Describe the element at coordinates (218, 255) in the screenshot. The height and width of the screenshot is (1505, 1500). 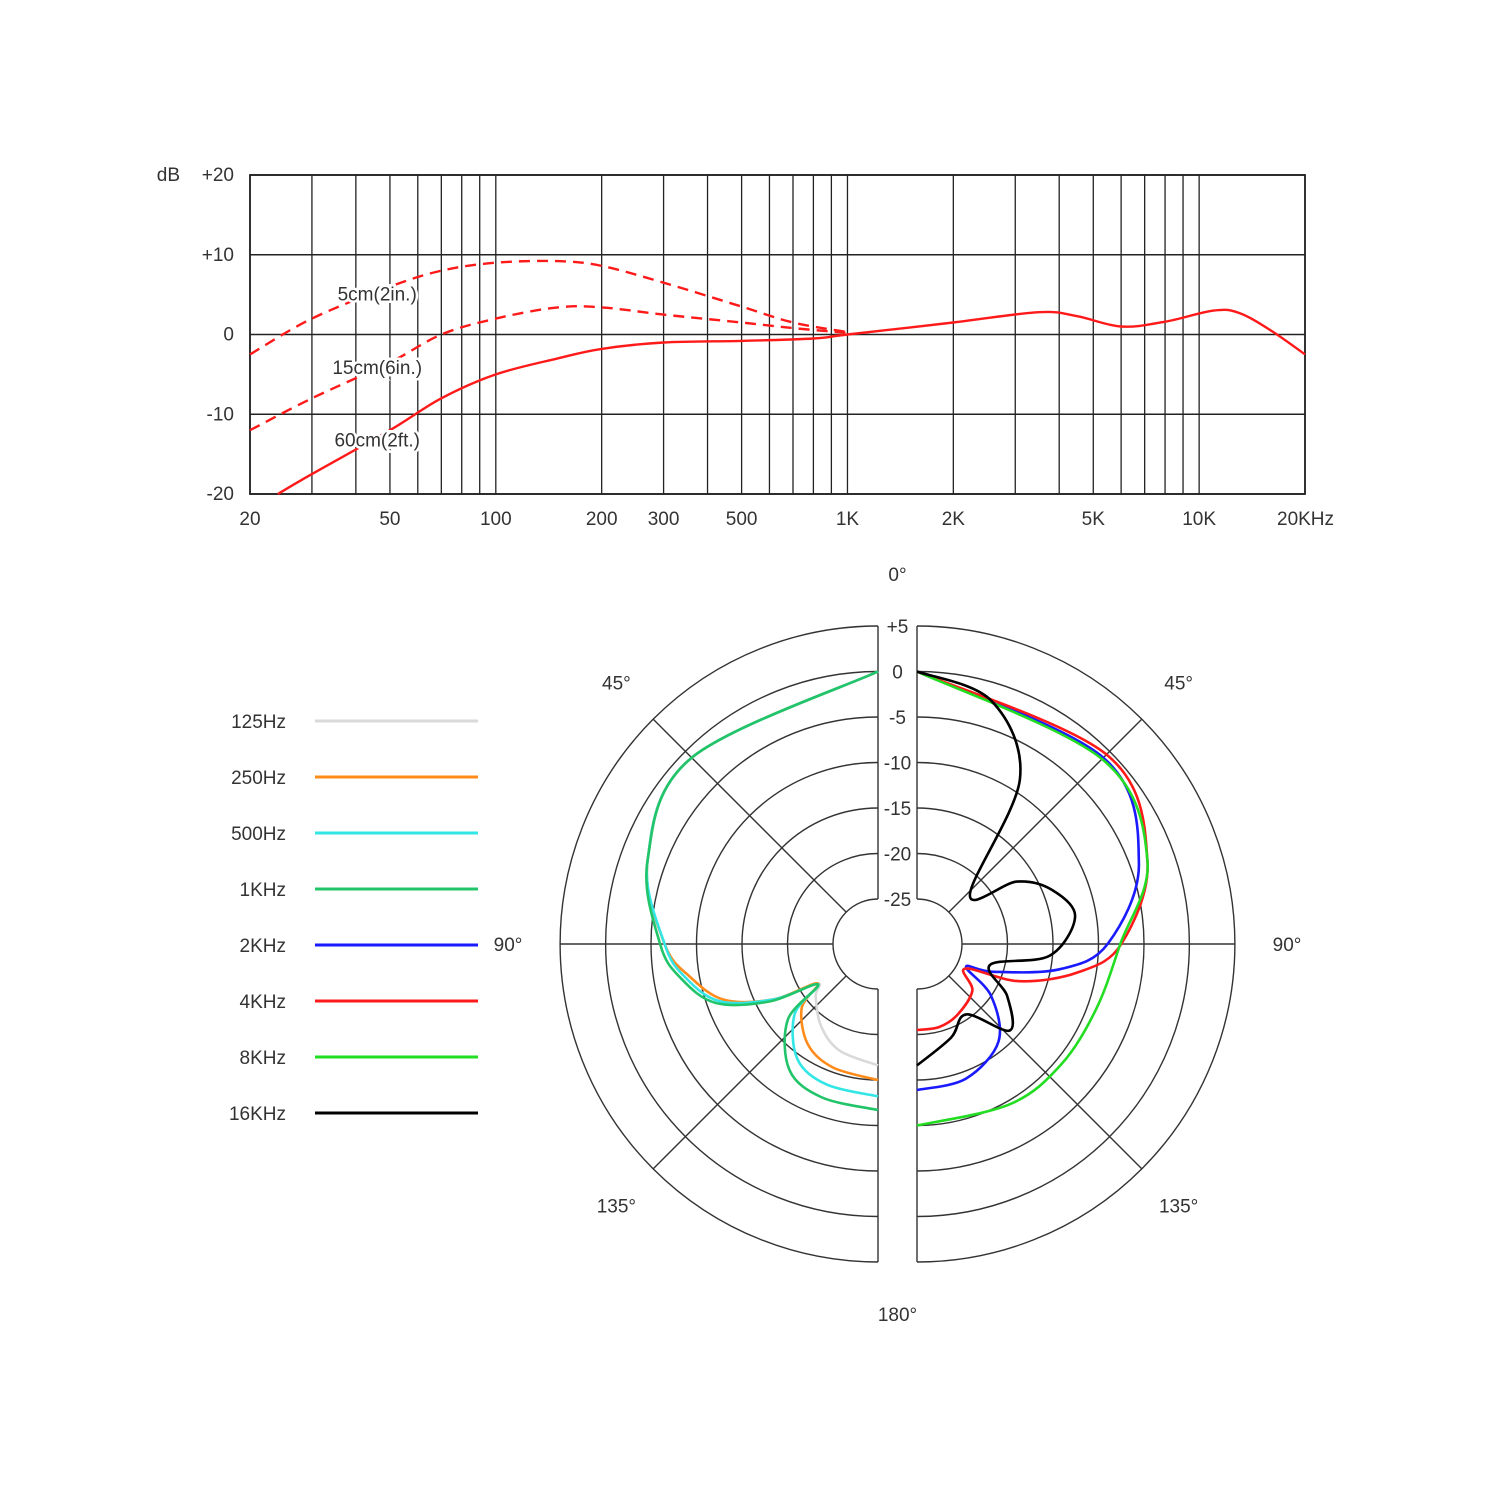
I see `y-tick-label: +10` at that location.